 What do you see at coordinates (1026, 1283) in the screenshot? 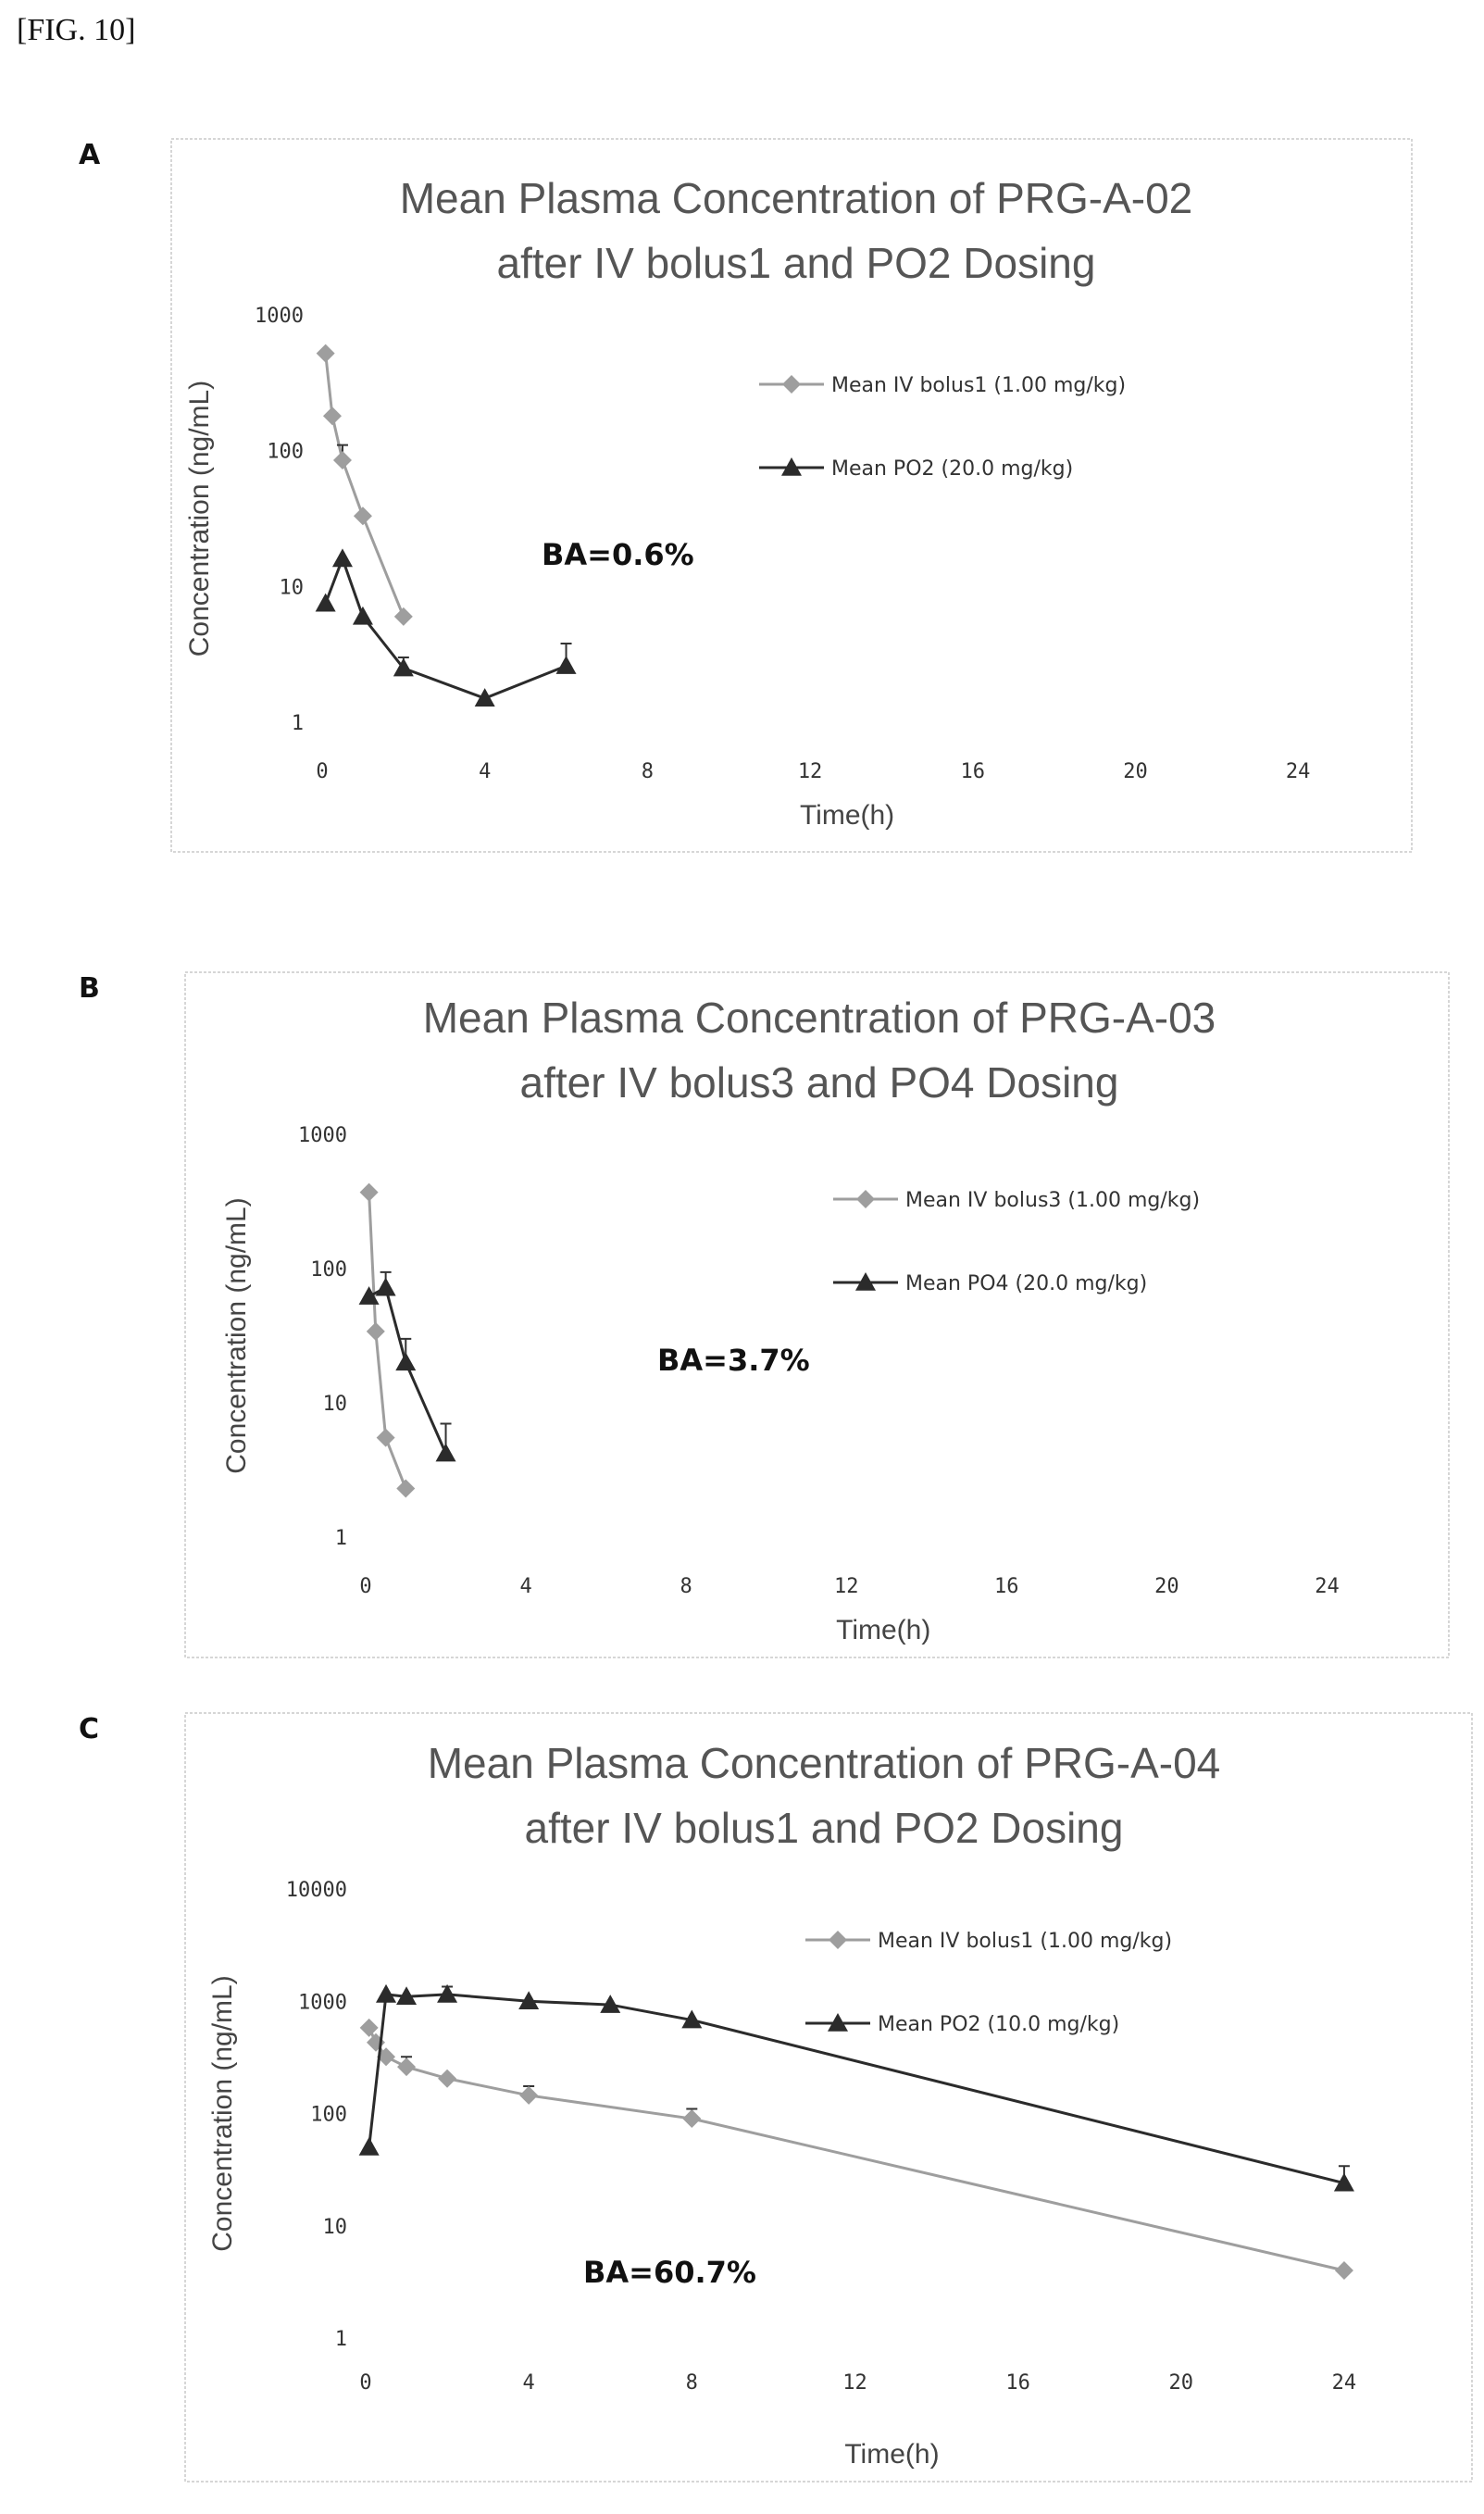
I see `legend-label: Mean PO4 (20.0 mg/kg)` at bounding box center [1026, 1283].